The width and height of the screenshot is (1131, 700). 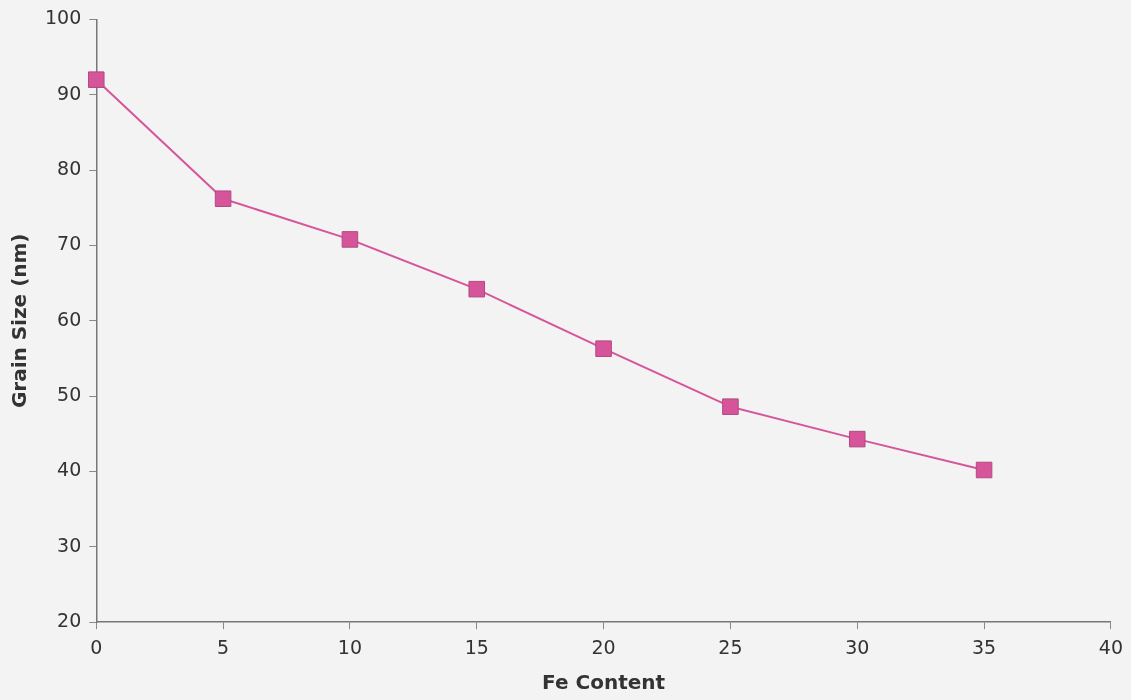 What do you see at coordinates (476, 646) in the screenshot?
I see `x-tick-label: 15` at bounding box center [476, 646].